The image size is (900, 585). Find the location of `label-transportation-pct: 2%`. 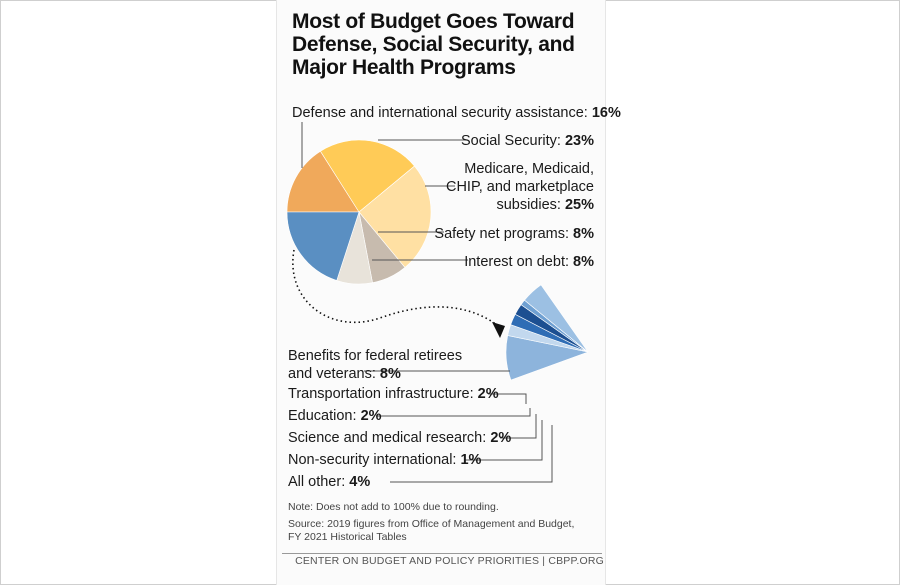

label-transportation-pct: 2% is located at coordinates (488, 394).